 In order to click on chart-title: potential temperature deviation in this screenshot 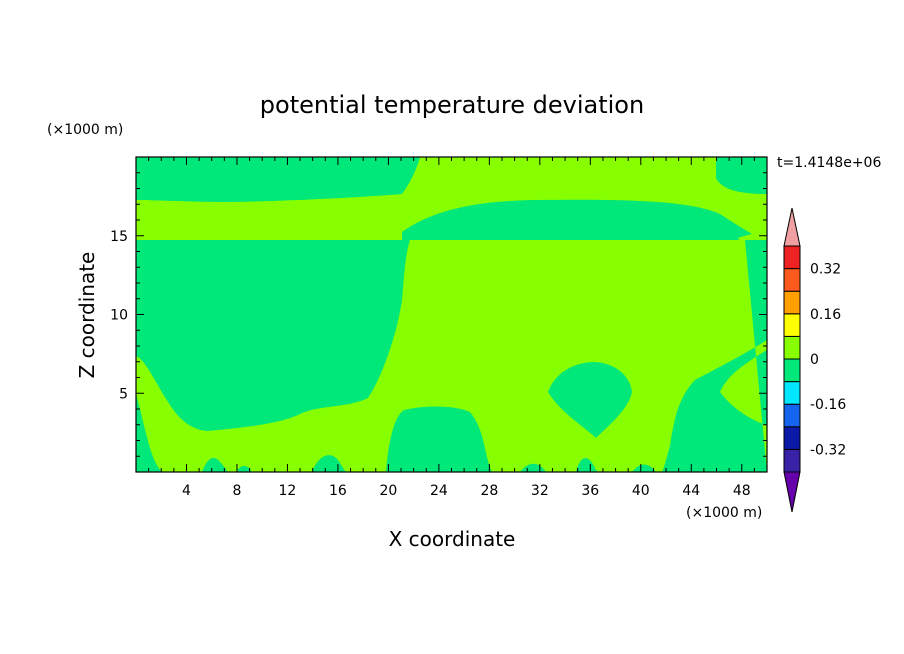, I will do `click(452, 105)`.